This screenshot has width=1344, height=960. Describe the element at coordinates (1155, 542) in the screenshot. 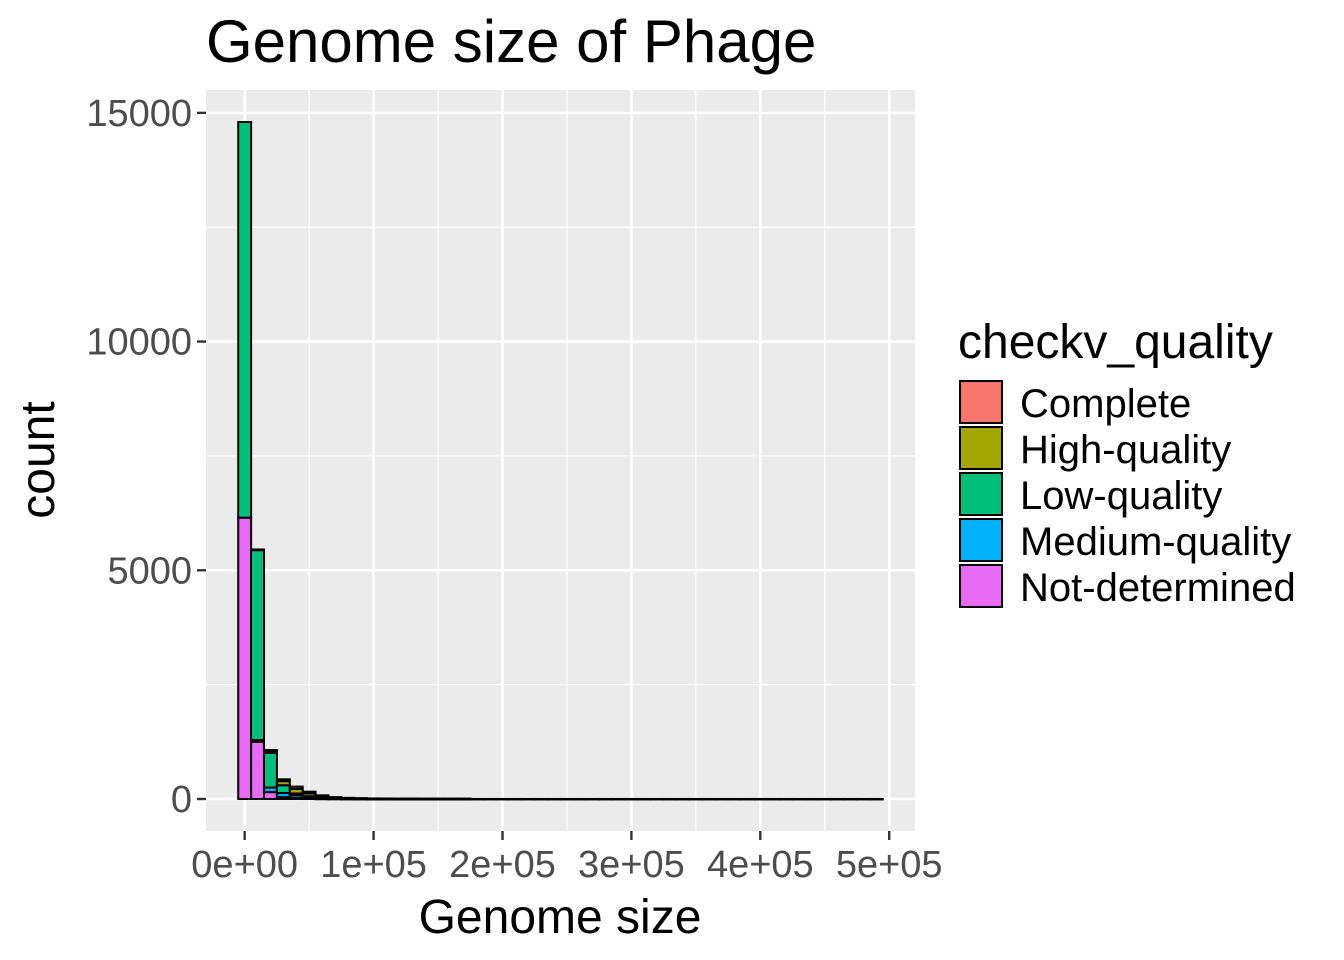

I see `legend-label: Medium-quality` at that location.